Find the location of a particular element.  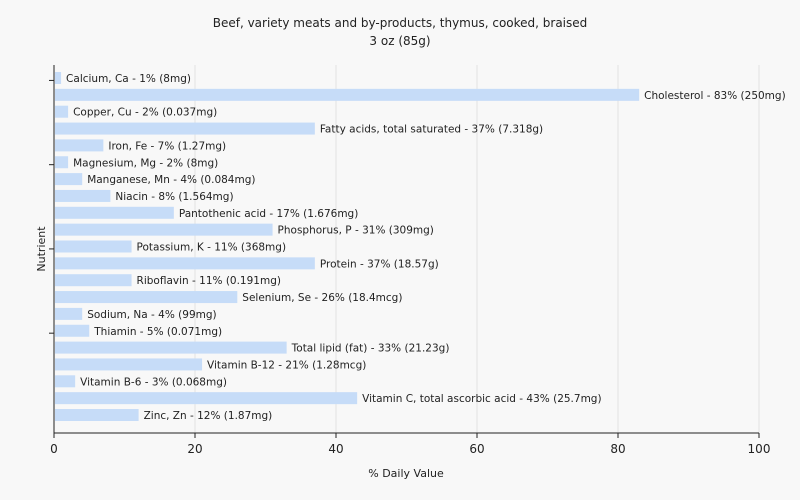

x-tick-label: 100 is located at coordinates (759, 449).